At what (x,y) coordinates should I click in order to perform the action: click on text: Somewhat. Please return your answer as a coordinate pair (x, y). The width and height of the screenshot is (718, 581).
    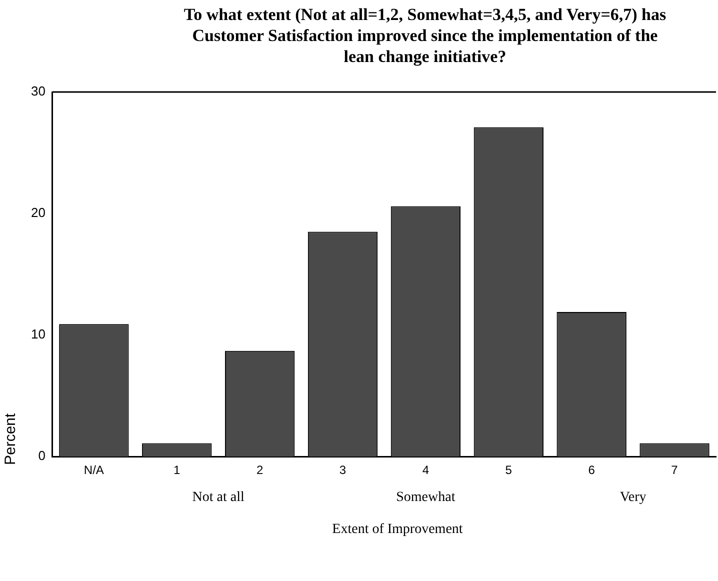
    Looking at the image, I should click on (426, 498).